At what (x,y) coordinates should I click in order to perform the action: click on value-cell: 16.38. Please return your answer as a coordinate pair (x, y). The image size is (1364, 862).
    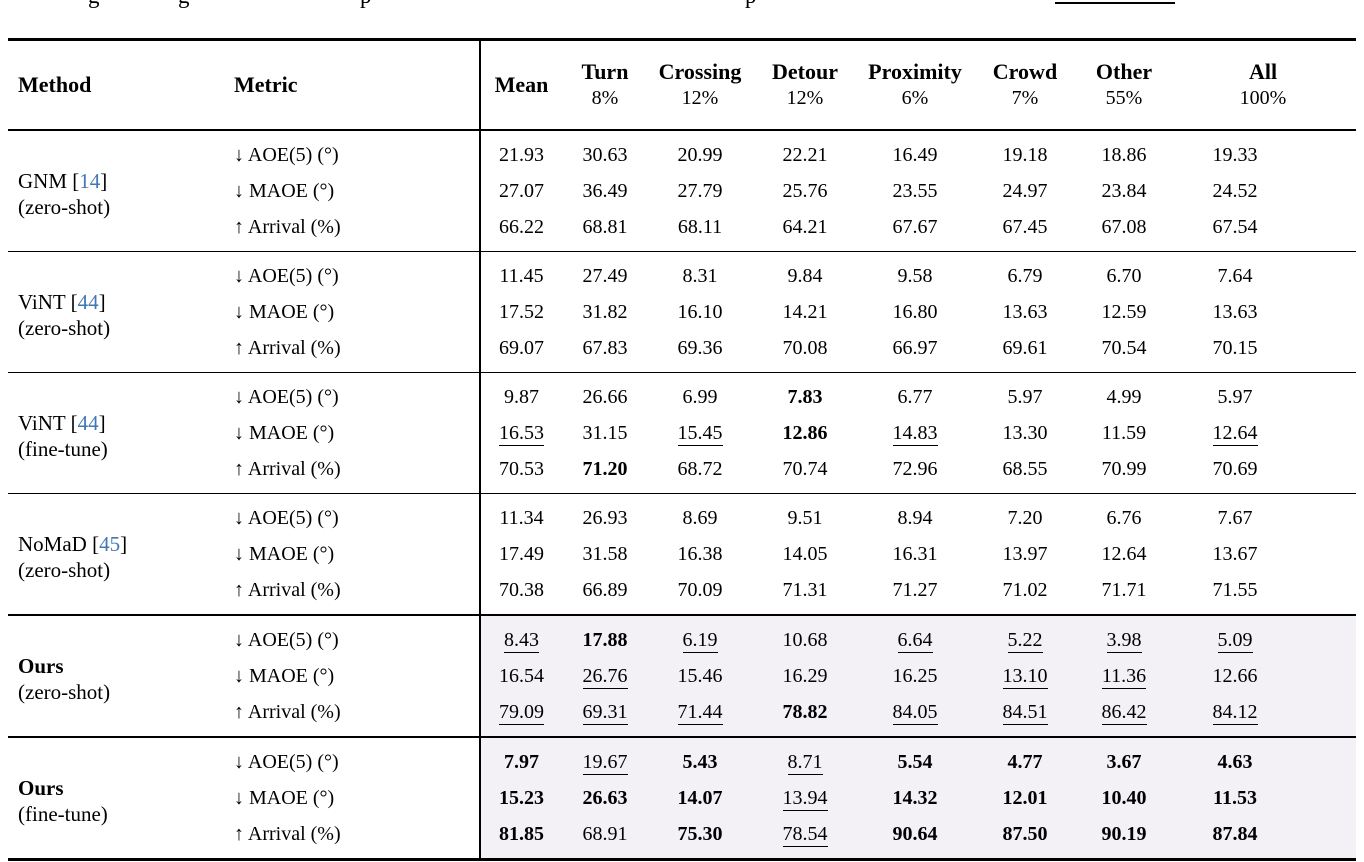
    Looking at the image, I should click on (700, 554).